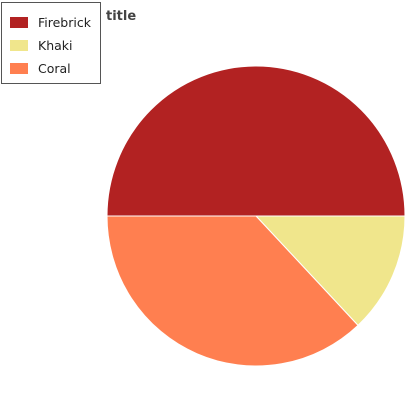 The height and width of the screenshot is (404, 416). I want to click on legend-label-0: Firebrick, so click(64, 22).